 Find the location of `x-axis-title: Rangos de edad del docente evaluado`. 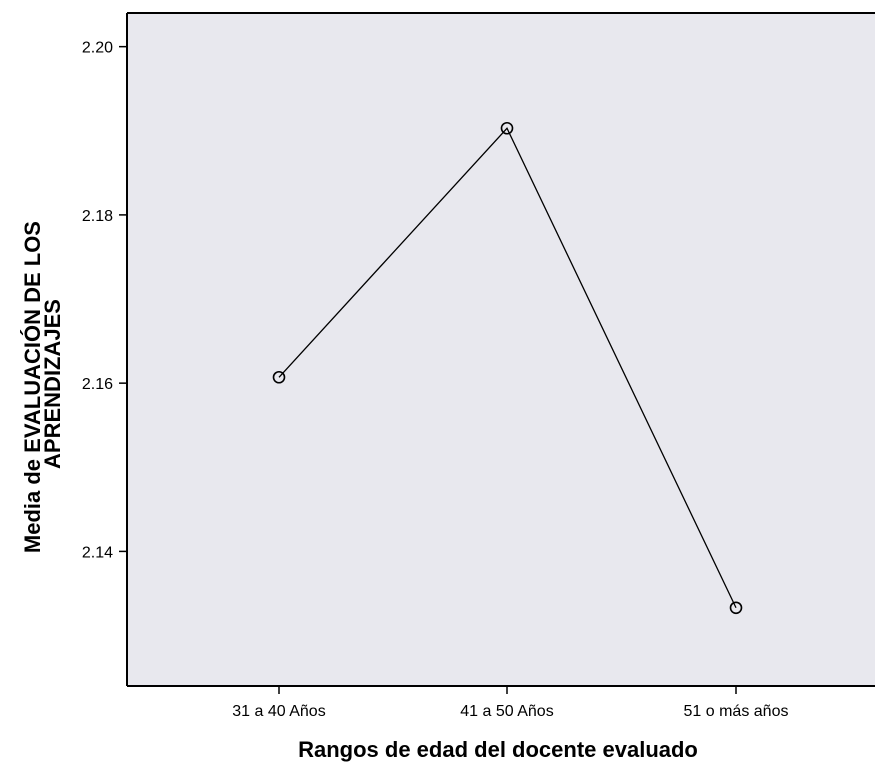

x-axis-title: Rangos de edad del docente evaluado is located at coordinates (498, 749).